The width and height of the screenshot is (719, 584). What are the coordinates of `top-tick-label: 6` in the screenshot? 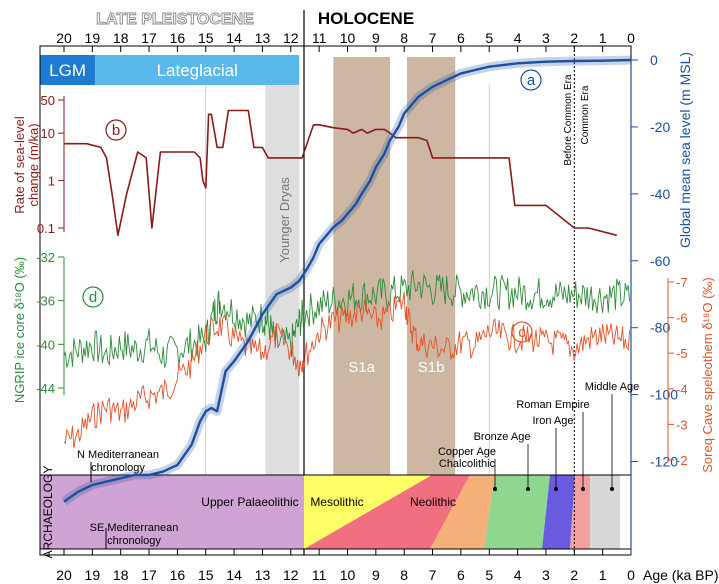 It's located at (461, 38).